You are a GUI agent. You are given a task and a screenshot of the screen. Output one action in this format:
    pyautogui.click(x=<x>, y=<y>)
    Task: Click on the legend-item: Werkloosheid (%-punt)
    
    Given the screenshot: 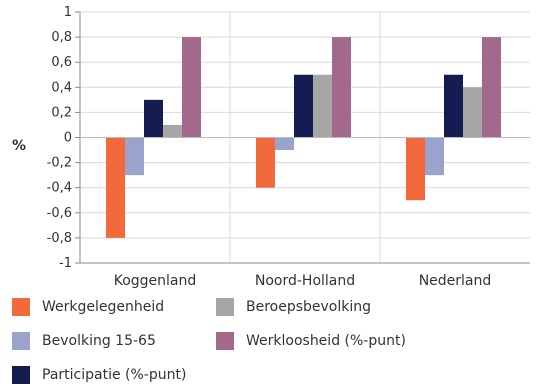 What is the action you would take?
    pyautogui.click(x=311, y=341)
    